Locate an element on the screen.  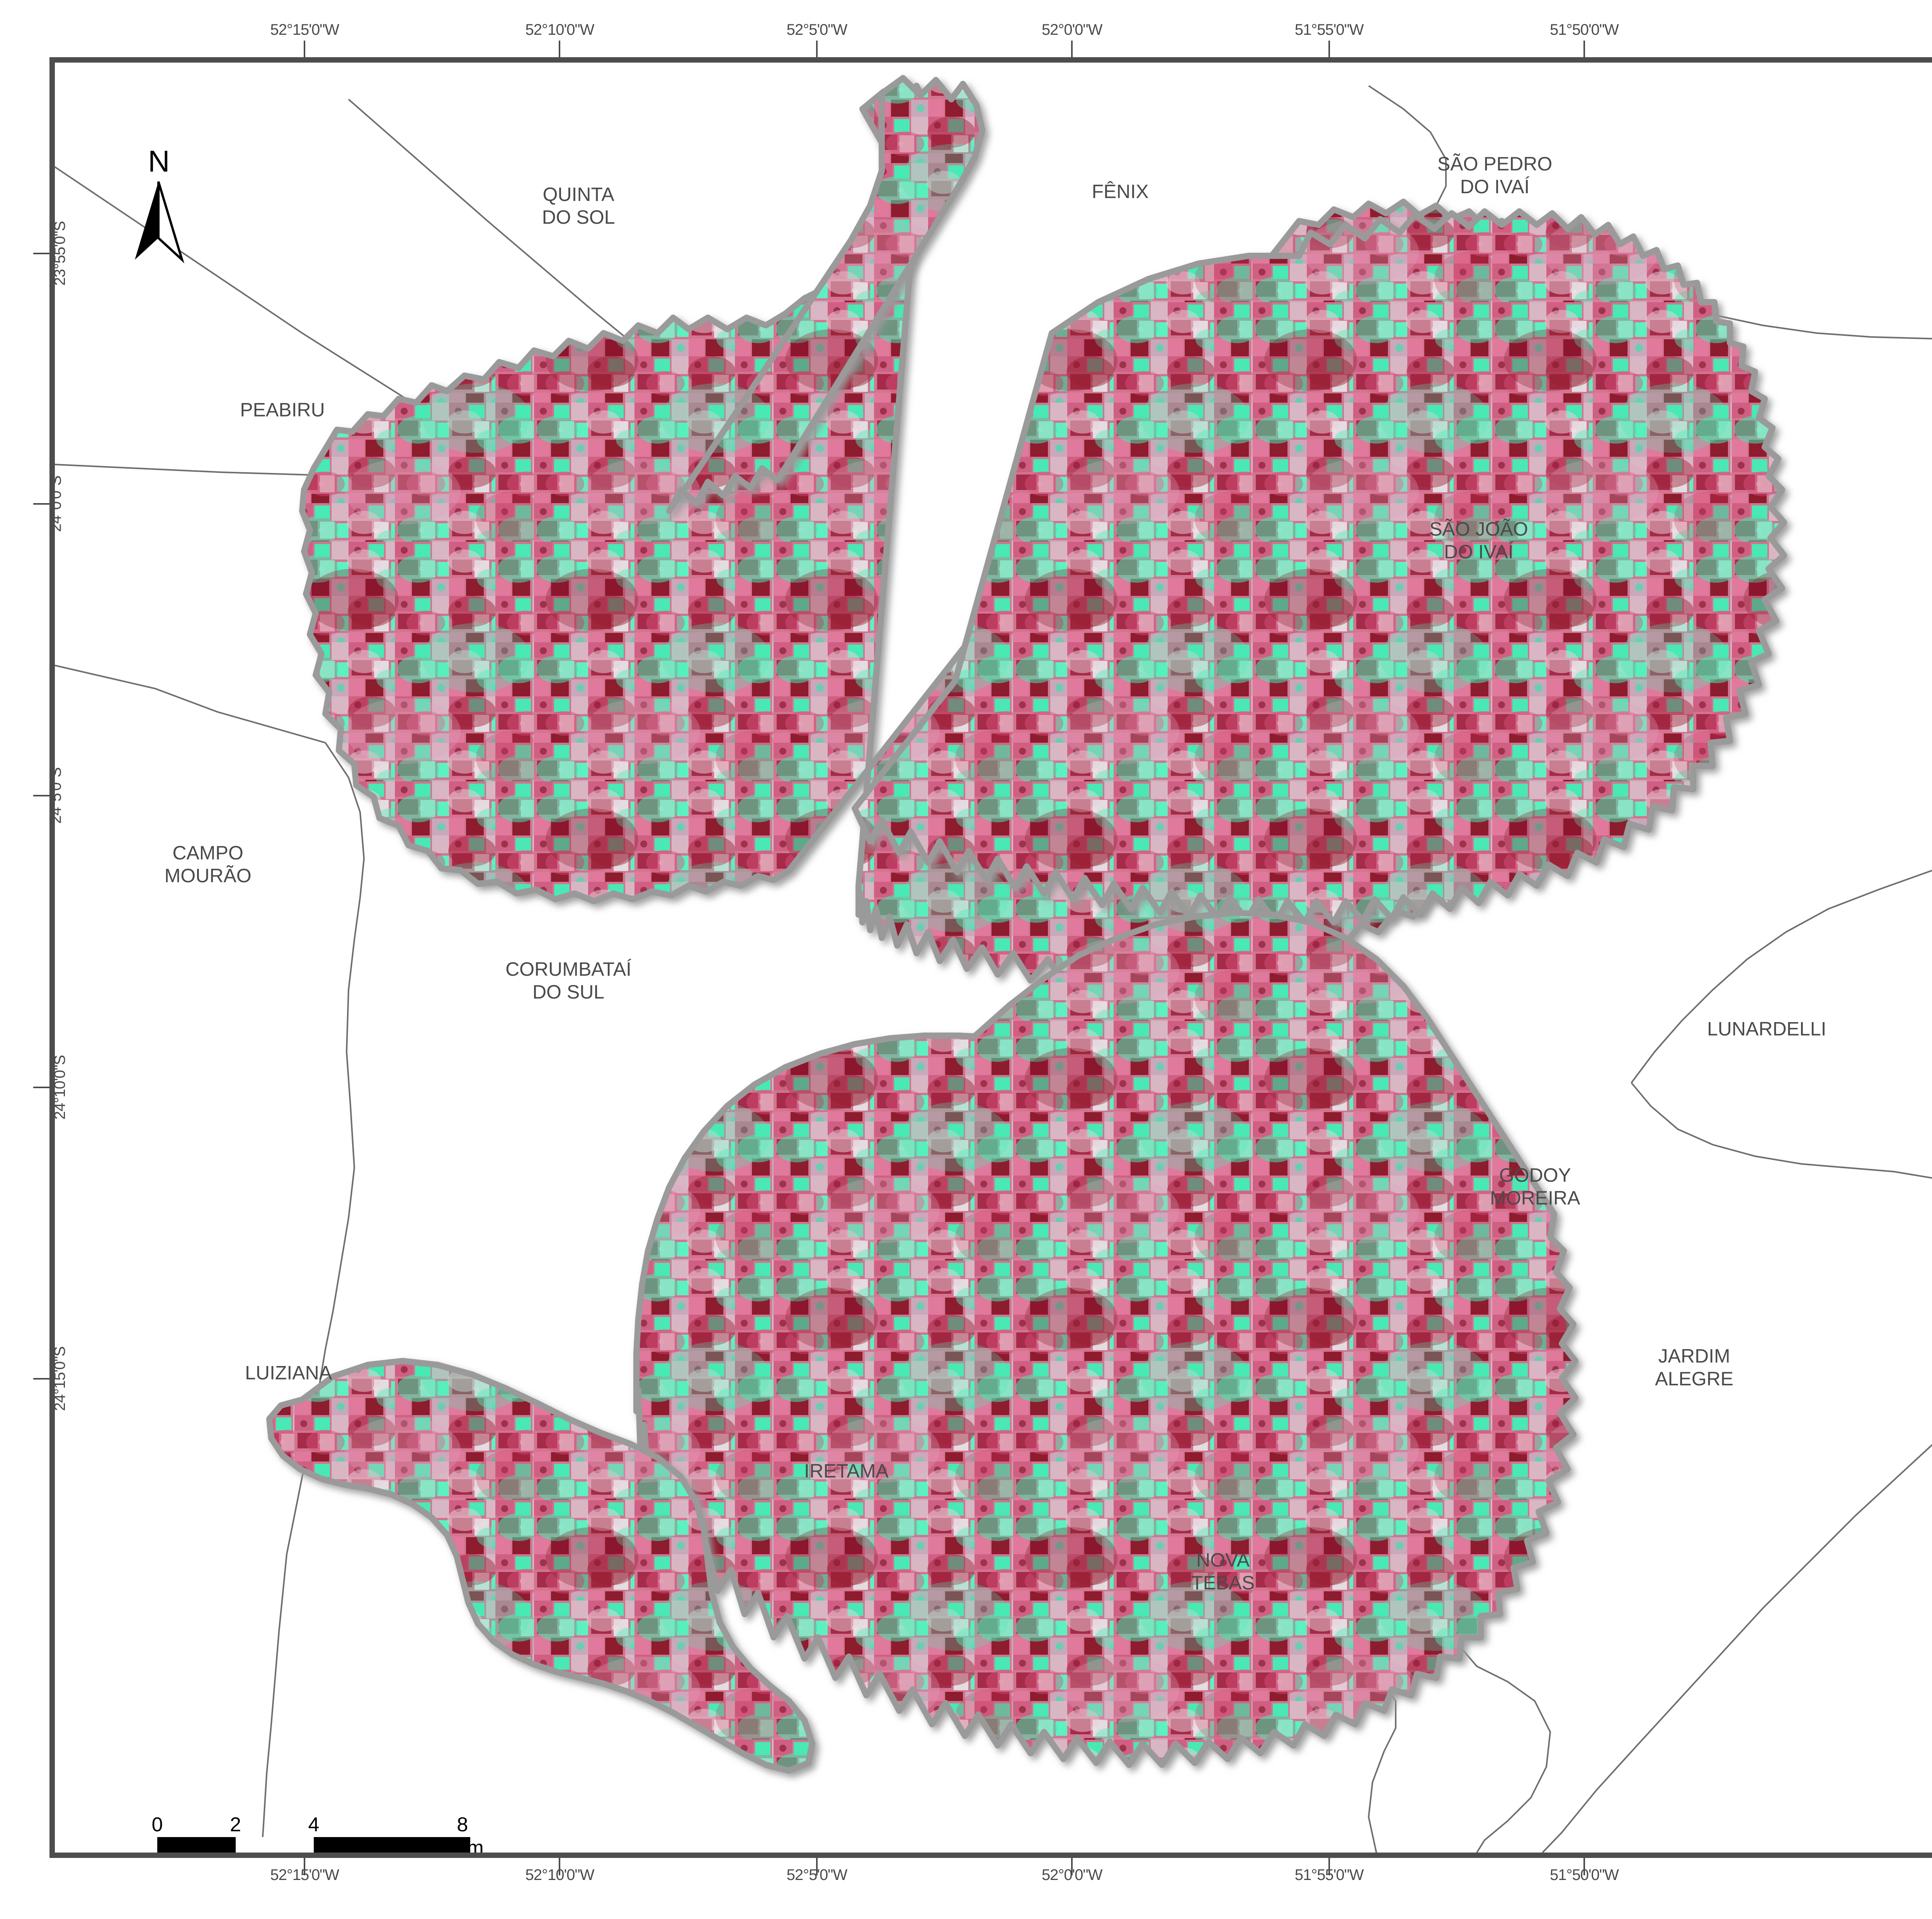
neighbor-municipality-label: SÃO JOÃO DO IVAÍ is located at coordinates (1478, 540).